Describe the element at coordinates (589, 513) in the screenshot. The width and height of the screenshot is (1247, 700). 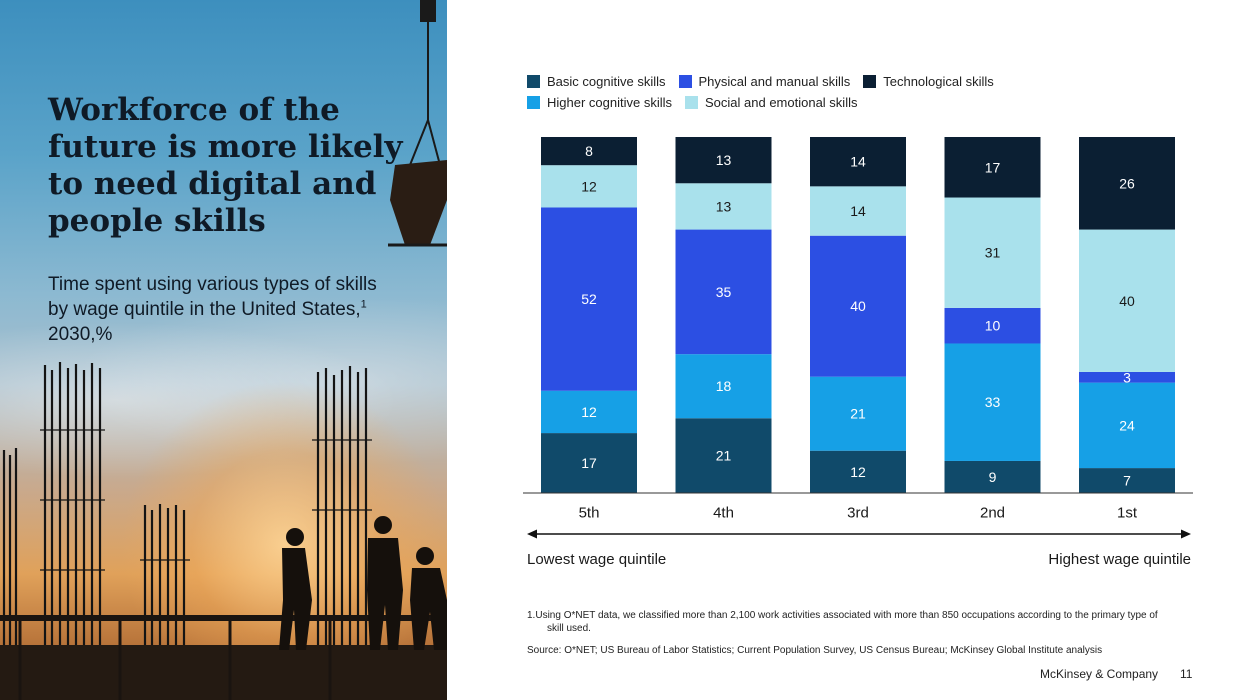
I see `x-tick-label: 5th` at that location.